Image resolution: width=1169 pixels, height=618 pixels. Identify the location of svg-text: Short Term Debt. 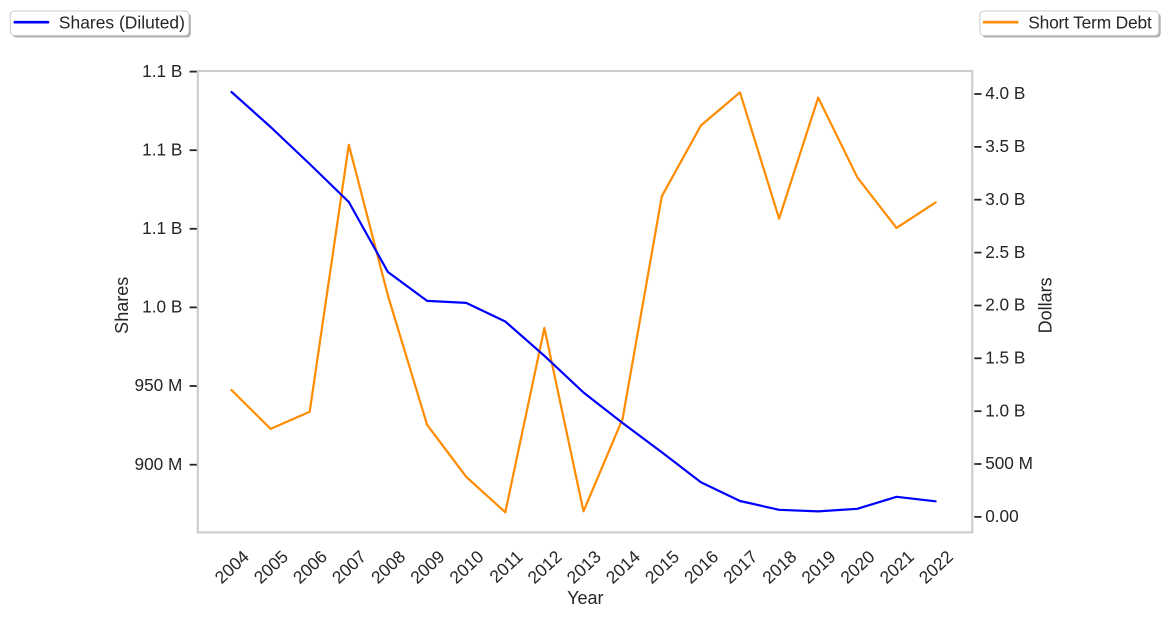
(1090, 23).